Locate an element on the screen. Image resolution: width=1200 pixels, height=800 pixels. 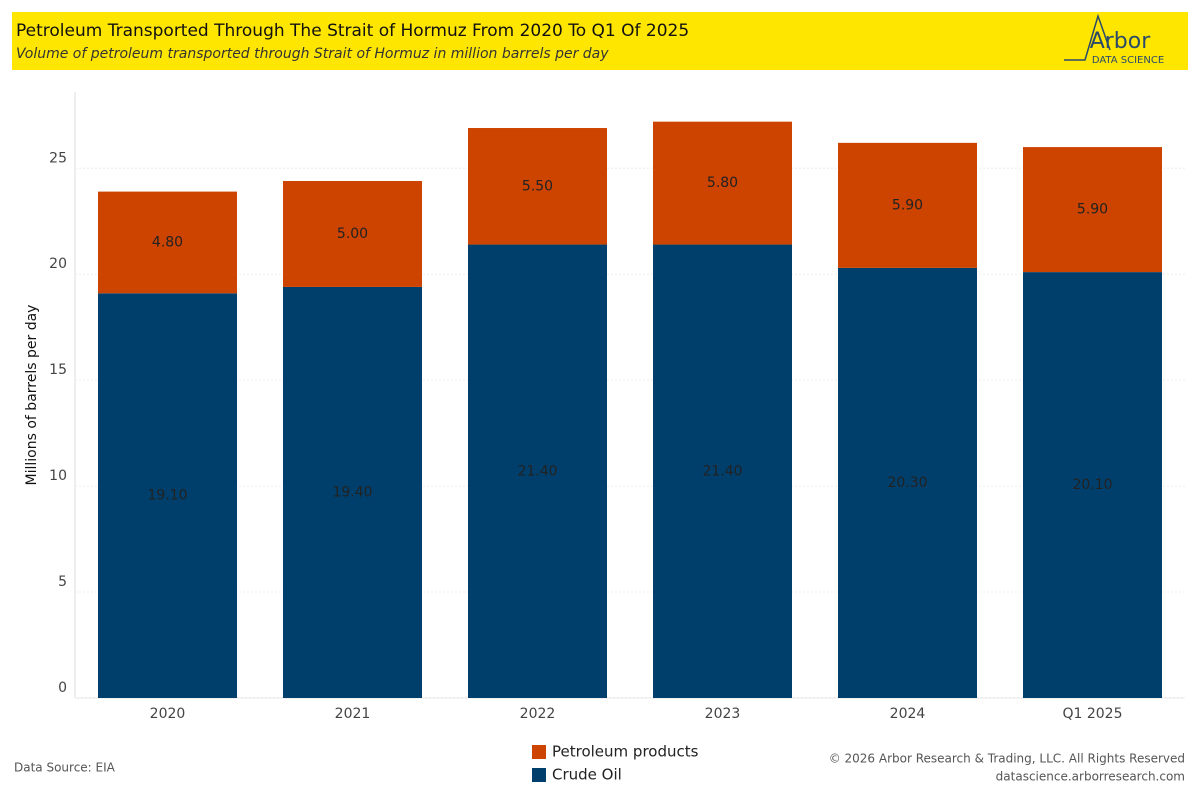
y-tick-label: 0 is located at coordinates (62, 688).